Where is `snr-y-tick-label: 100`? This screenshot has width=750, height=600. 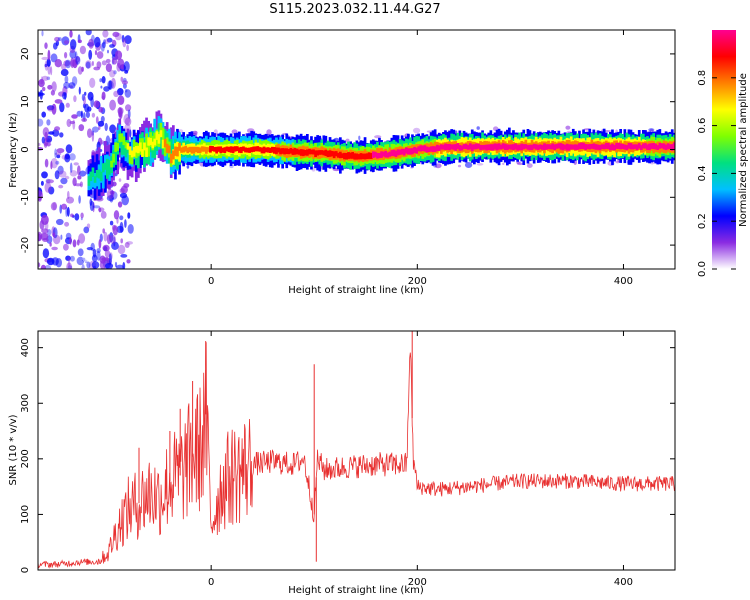 snr-y-tick-label: 100 is located at coordinates (25, 514).